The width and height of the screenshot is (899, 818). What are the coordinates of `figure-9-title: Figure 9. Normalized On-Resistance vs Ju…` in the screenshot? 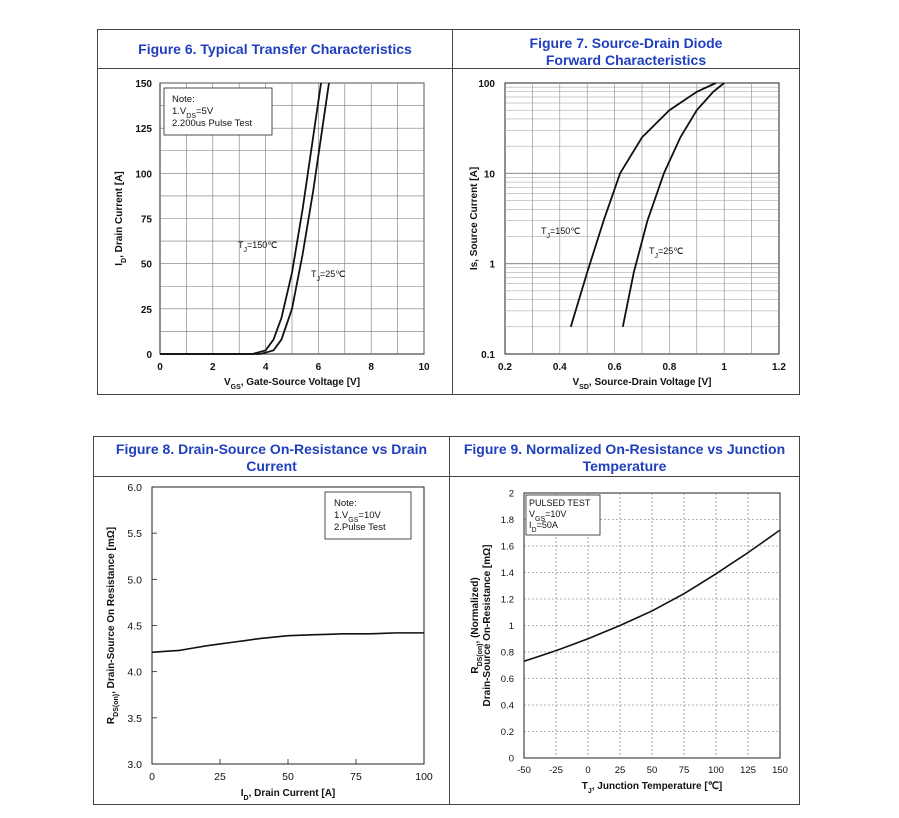 It's located at (624, 457).